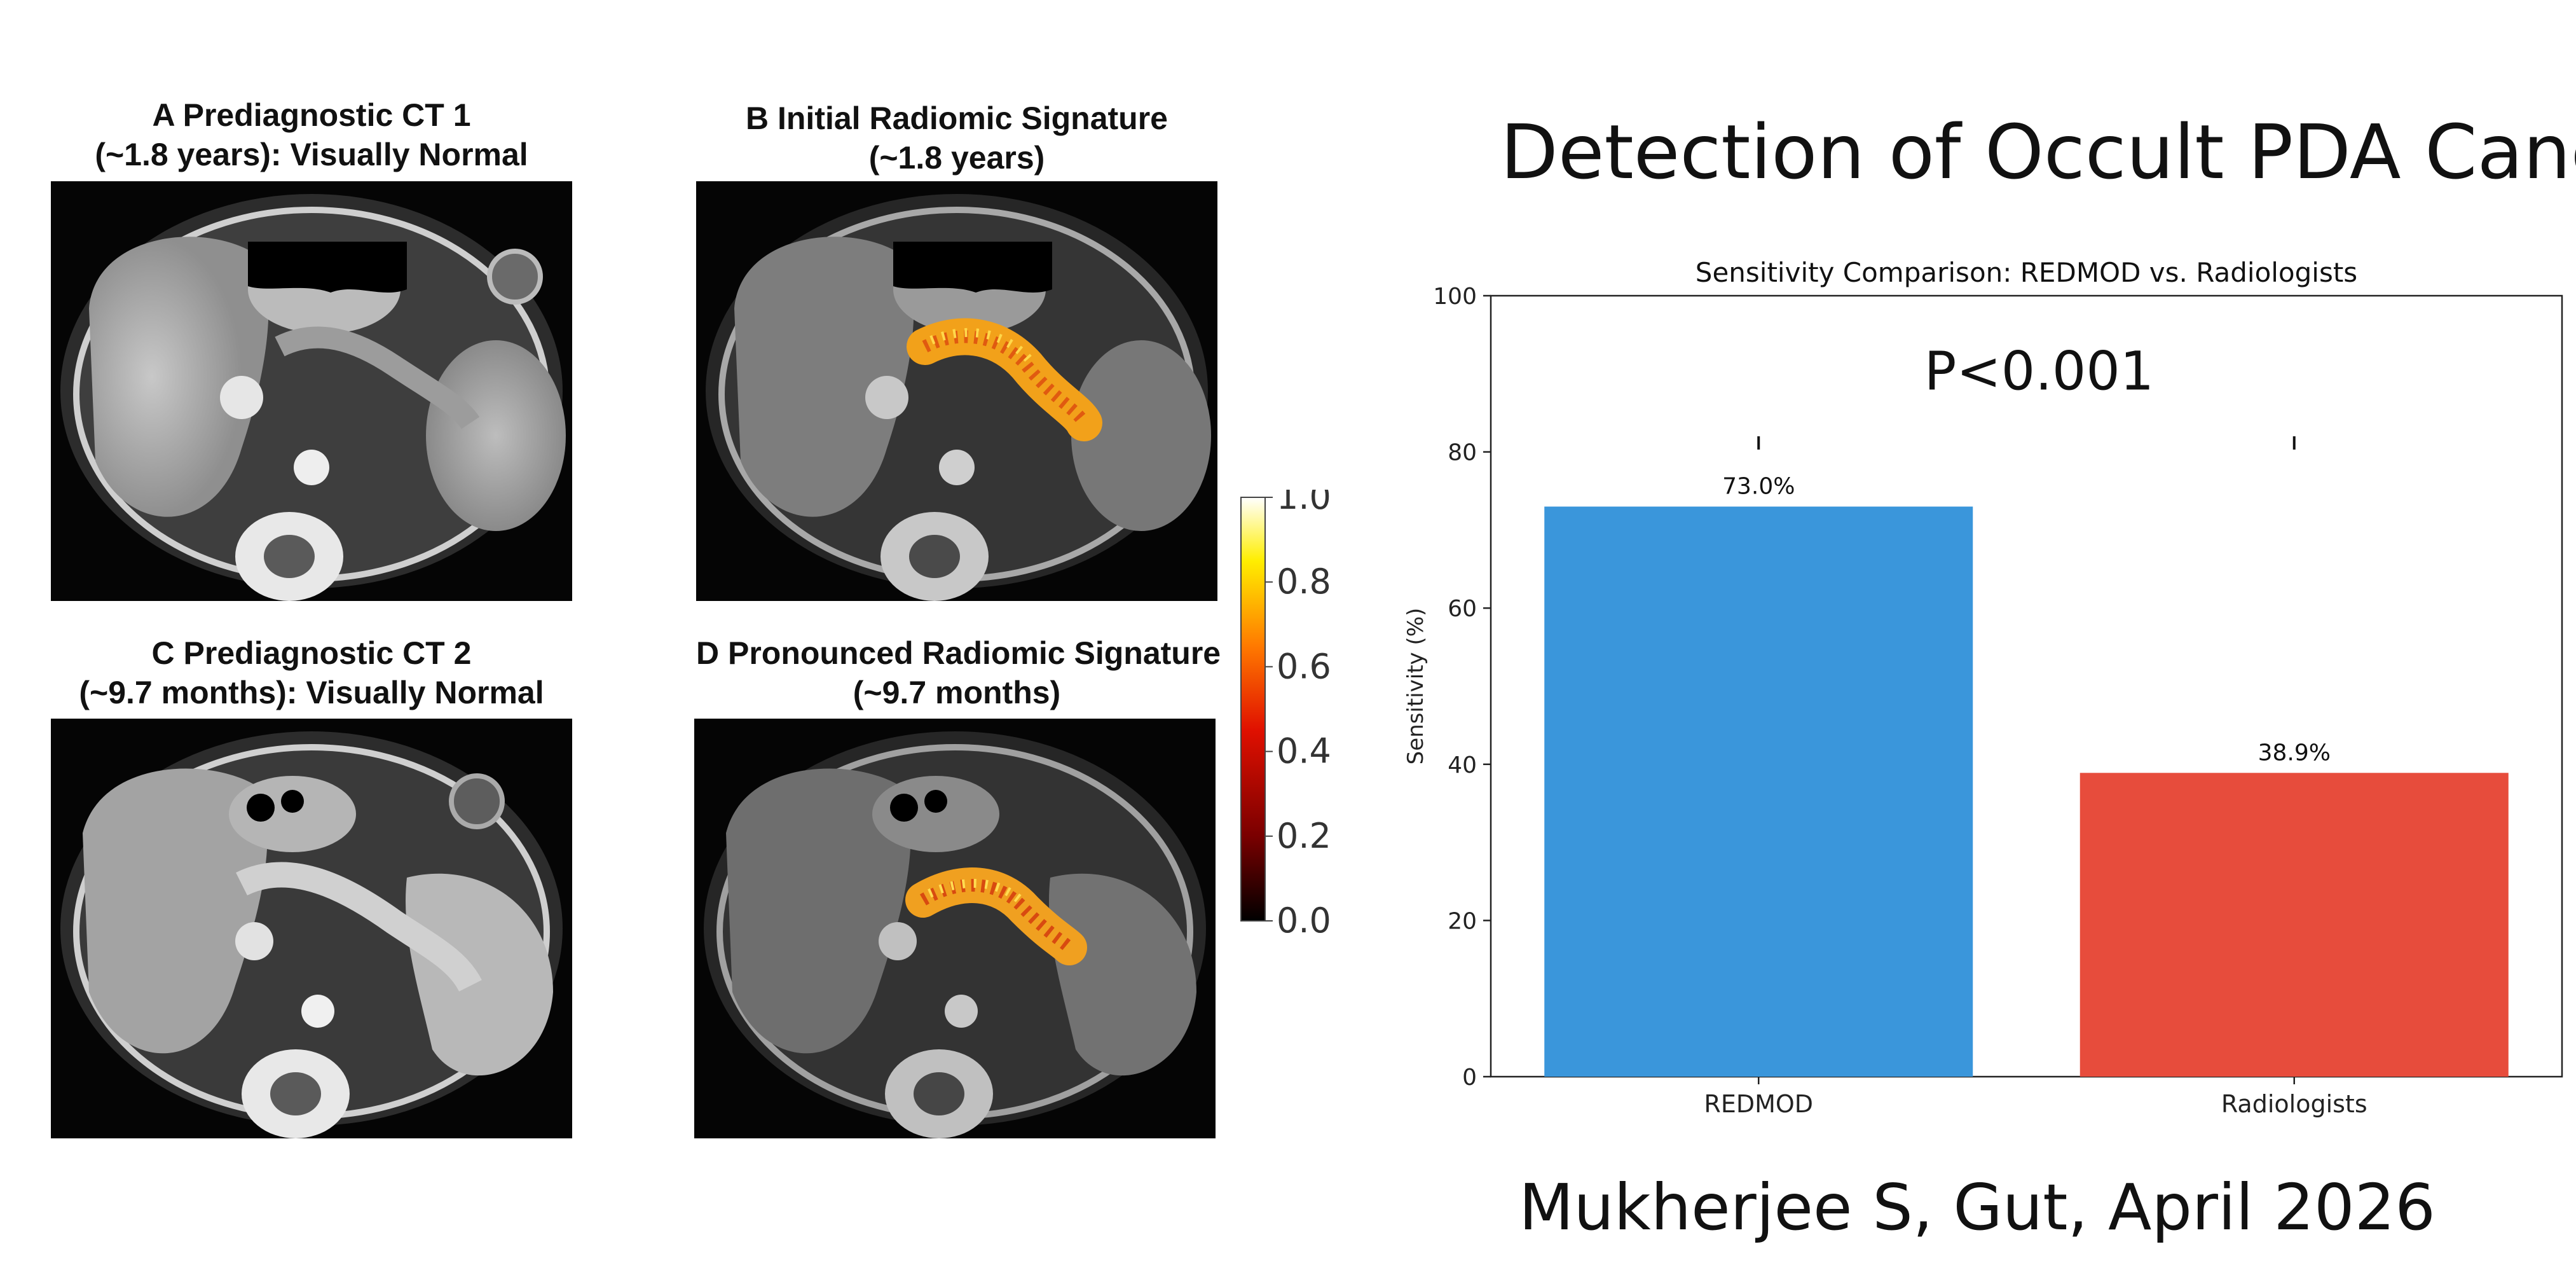 This screenshot has height=1277, width=2576. I want to click on bar-value-label: 73.0%, so click(1758, 487).